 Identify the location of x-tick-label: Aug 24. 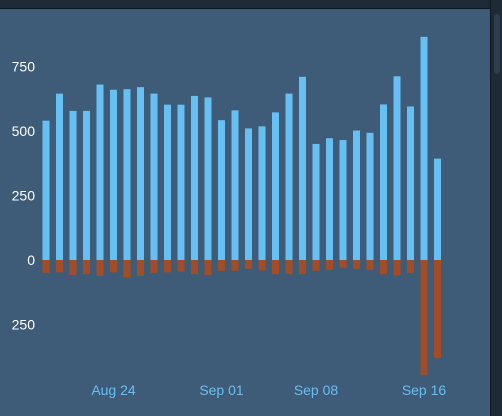
(113, 390).